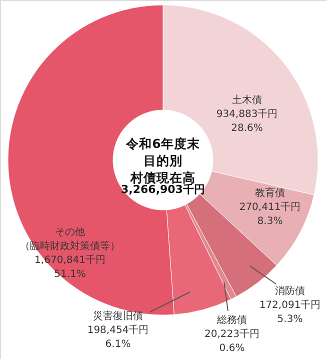 The image size is (327, 359). Describe the element at coordinates (232, 341) in the screenshot. I see `data-label: 20,223千円 0.6%` at that location.